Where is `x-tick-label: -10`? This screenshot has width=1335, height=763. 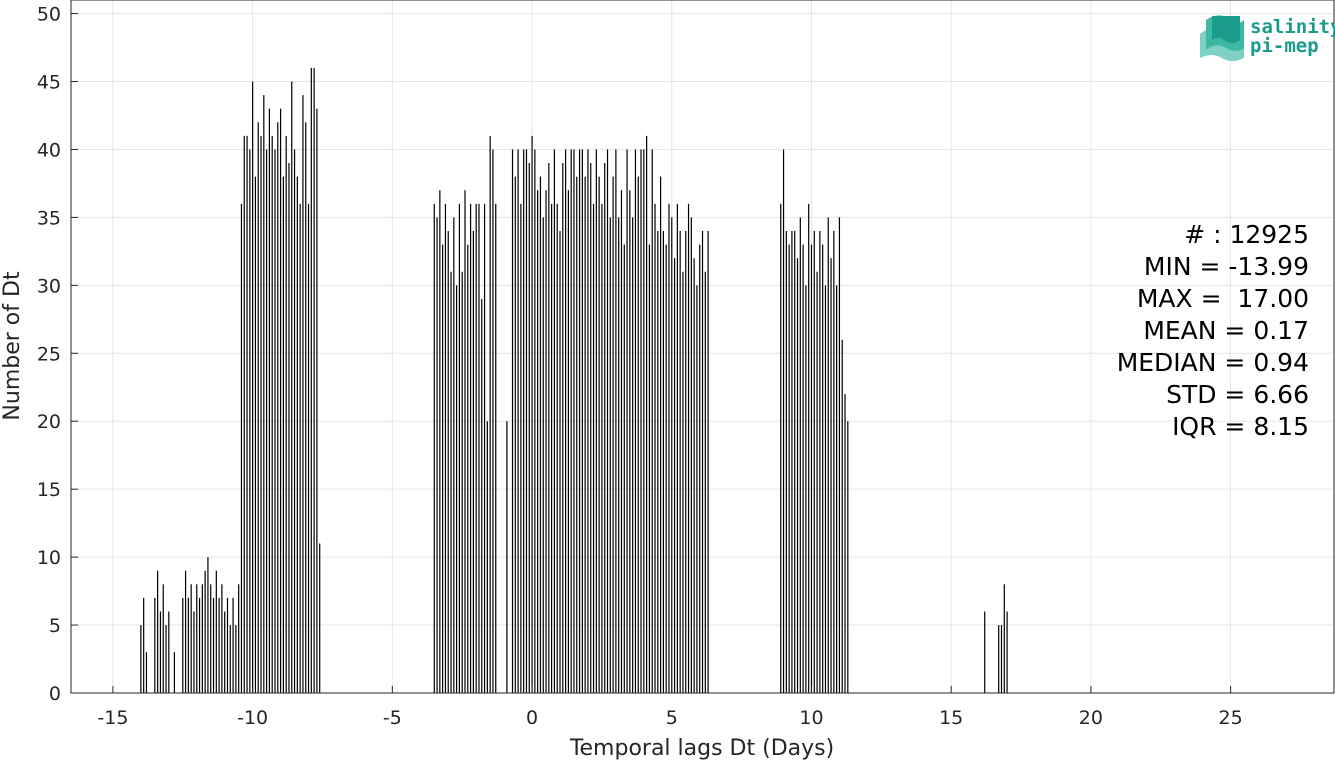
x-tick-label: -10 is located at coordinates (252, 718).